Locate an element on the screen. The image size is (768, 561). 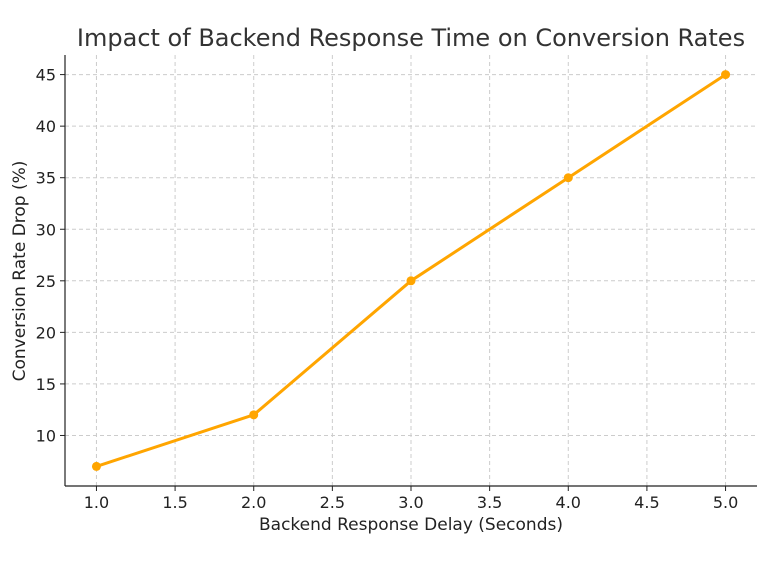
y-tick-label: 40 is located at coordinates (46, 126).